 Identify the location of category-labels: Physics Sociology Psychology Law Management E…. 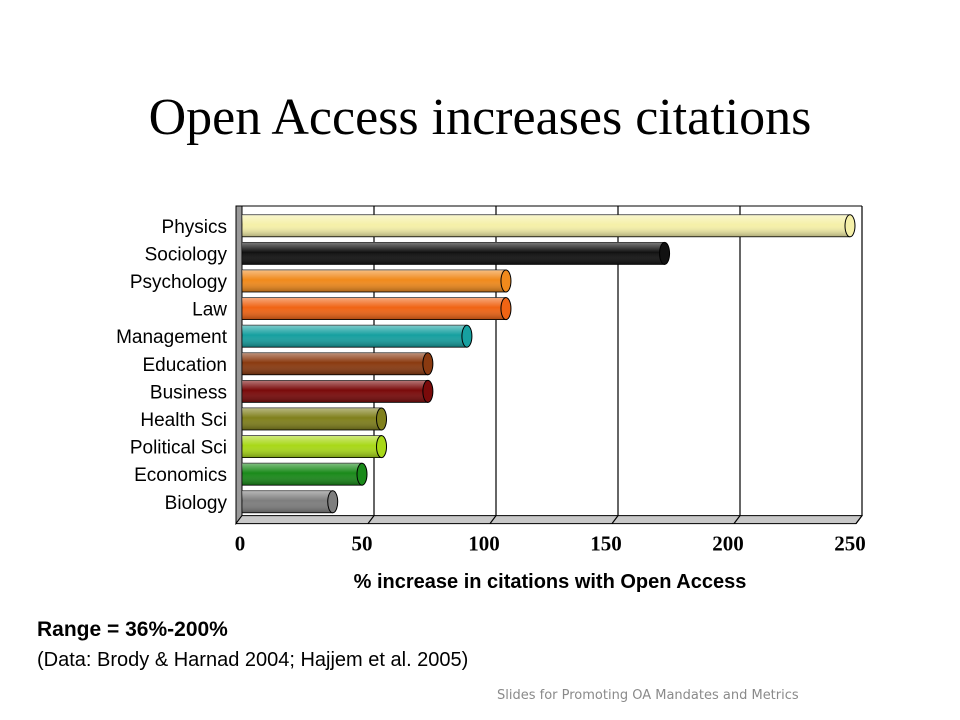
(172, 365).